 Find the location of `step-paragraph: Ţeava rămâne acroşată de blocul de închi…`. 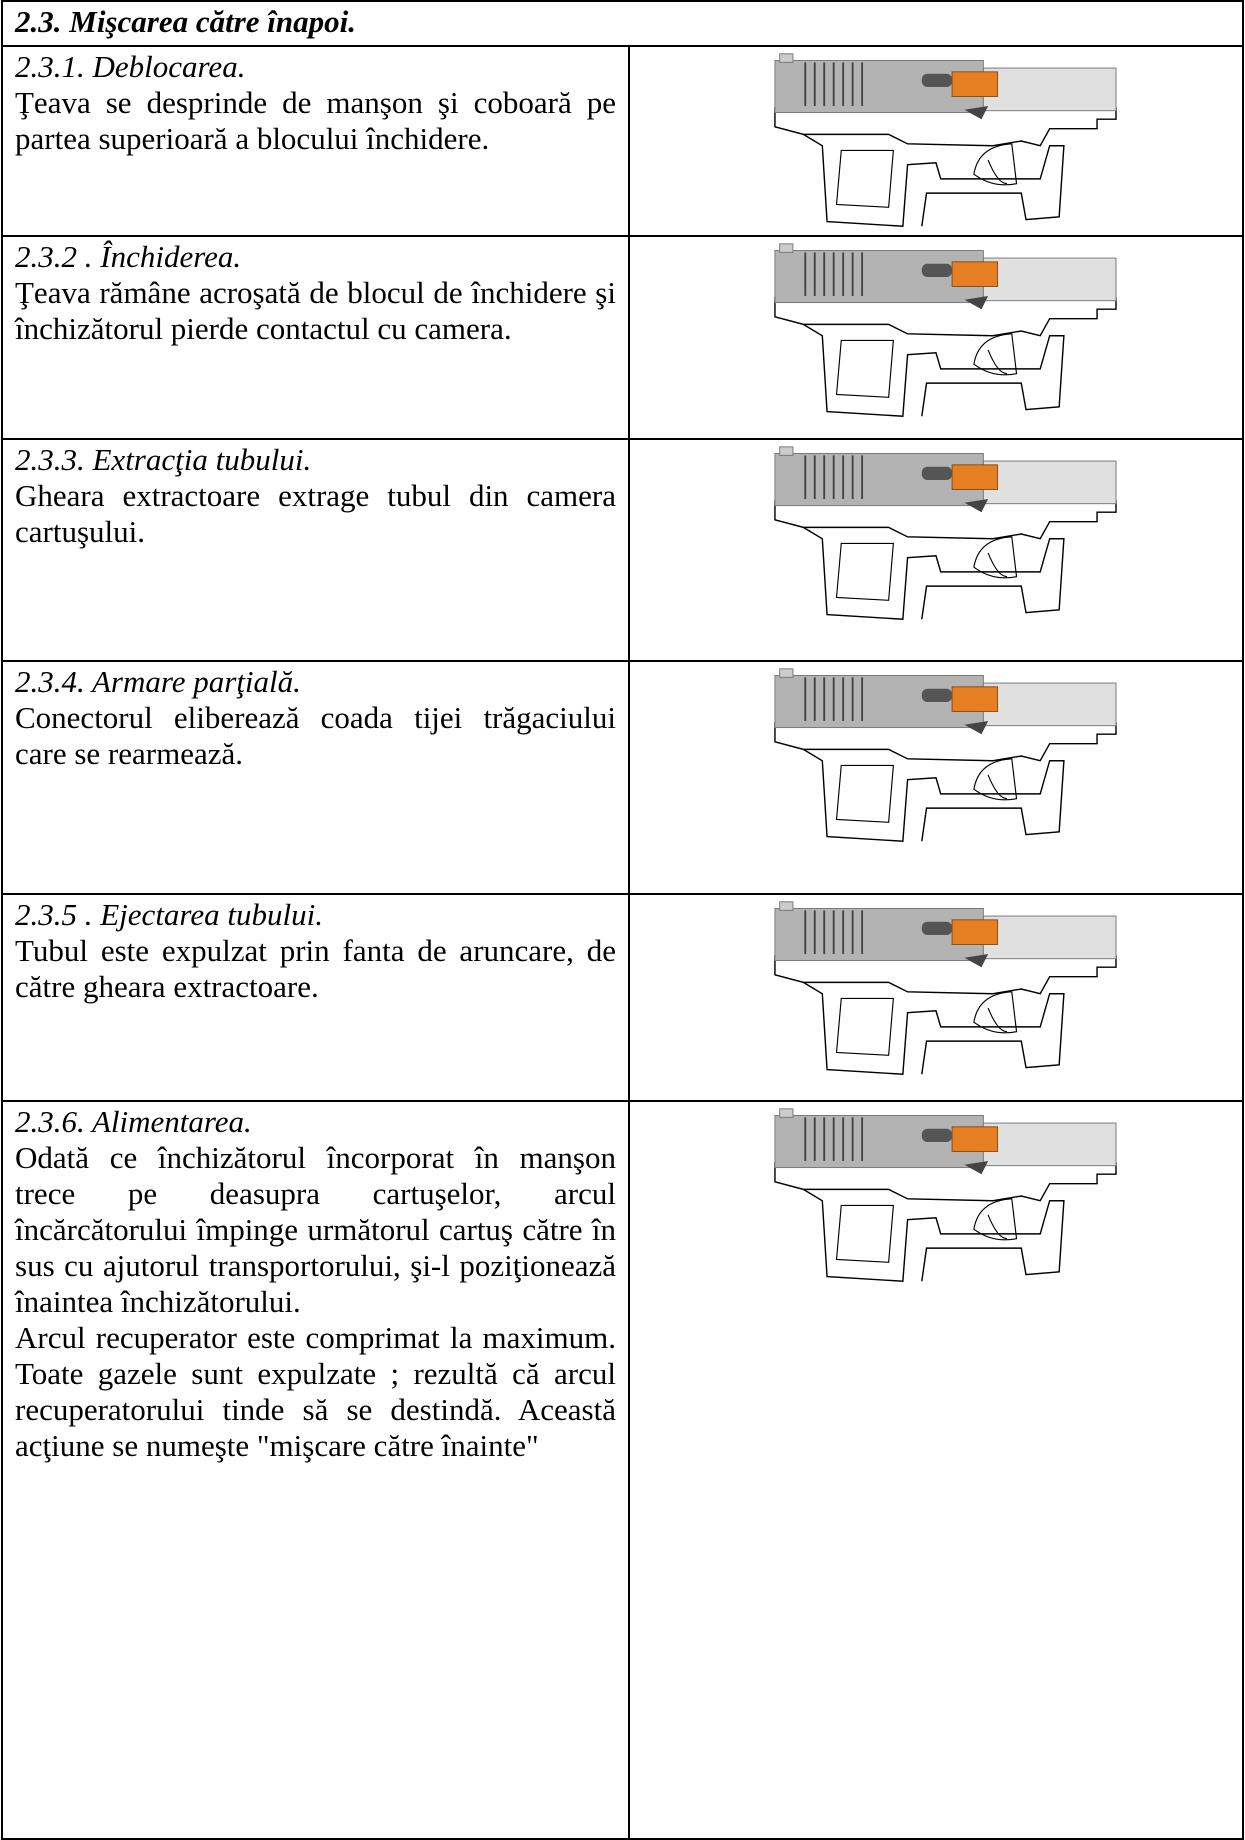

step-paragraph: Ţeava rămâne acroşată de blocul de închi… is located at coordinates (315, 310).